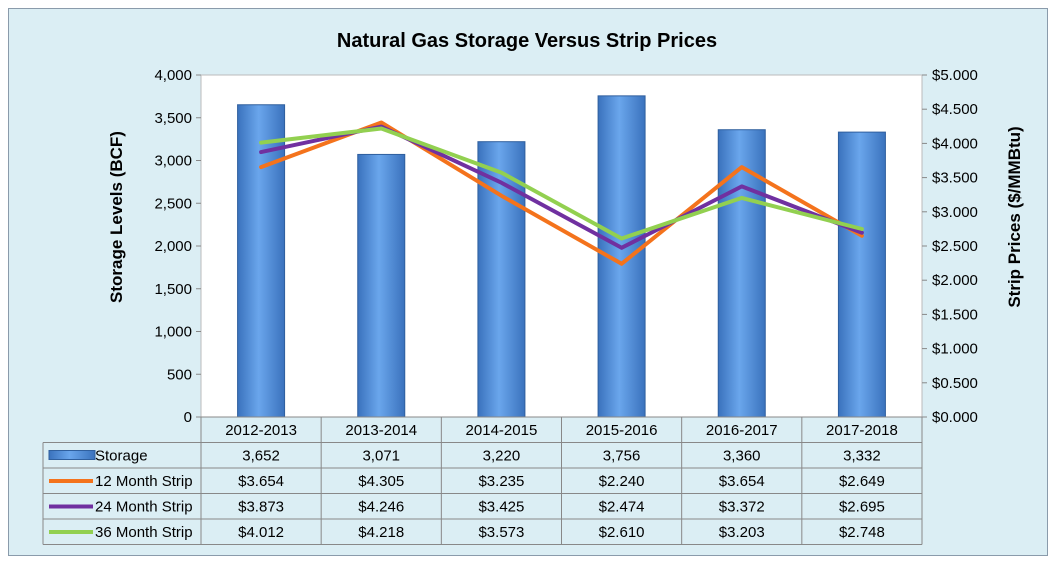 Image resolution: width=1058 pixels, height=566 pixels. I want to click on category-label: 2016-2017, so click(742, 430).